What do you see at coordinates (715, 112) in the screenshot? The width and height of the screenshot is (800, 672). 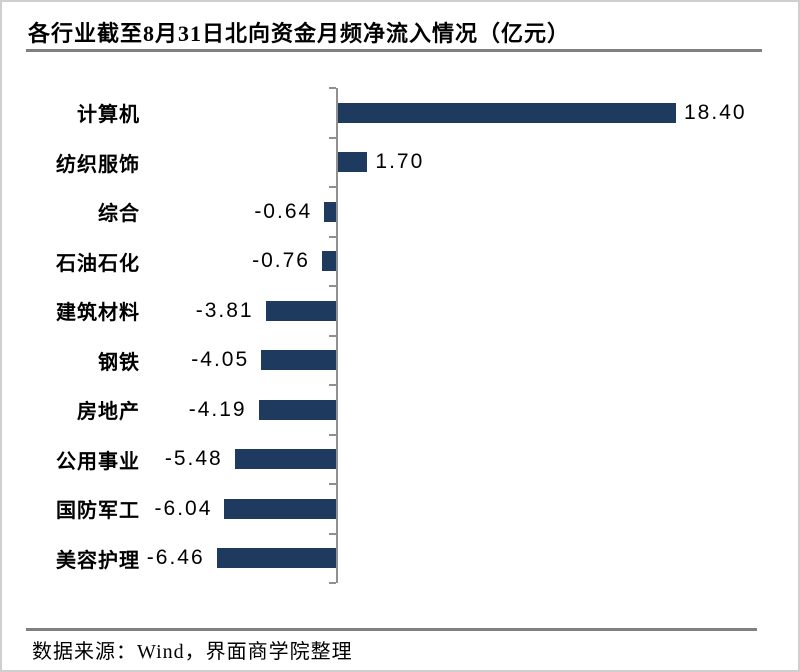 I see `value-label: 18.40` at bounding box center [715, 112].